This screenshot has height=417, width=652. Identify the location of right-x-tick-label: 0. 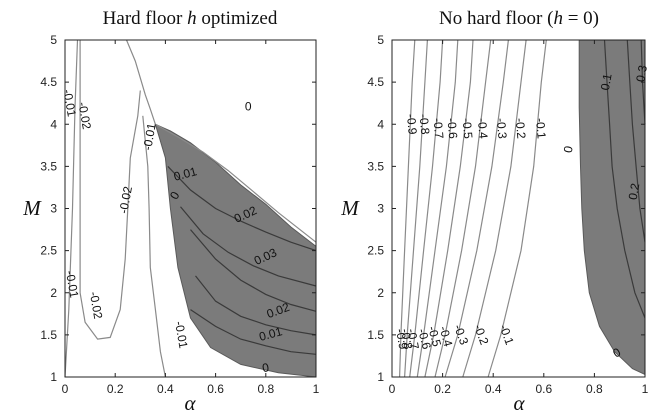
(392, 389).